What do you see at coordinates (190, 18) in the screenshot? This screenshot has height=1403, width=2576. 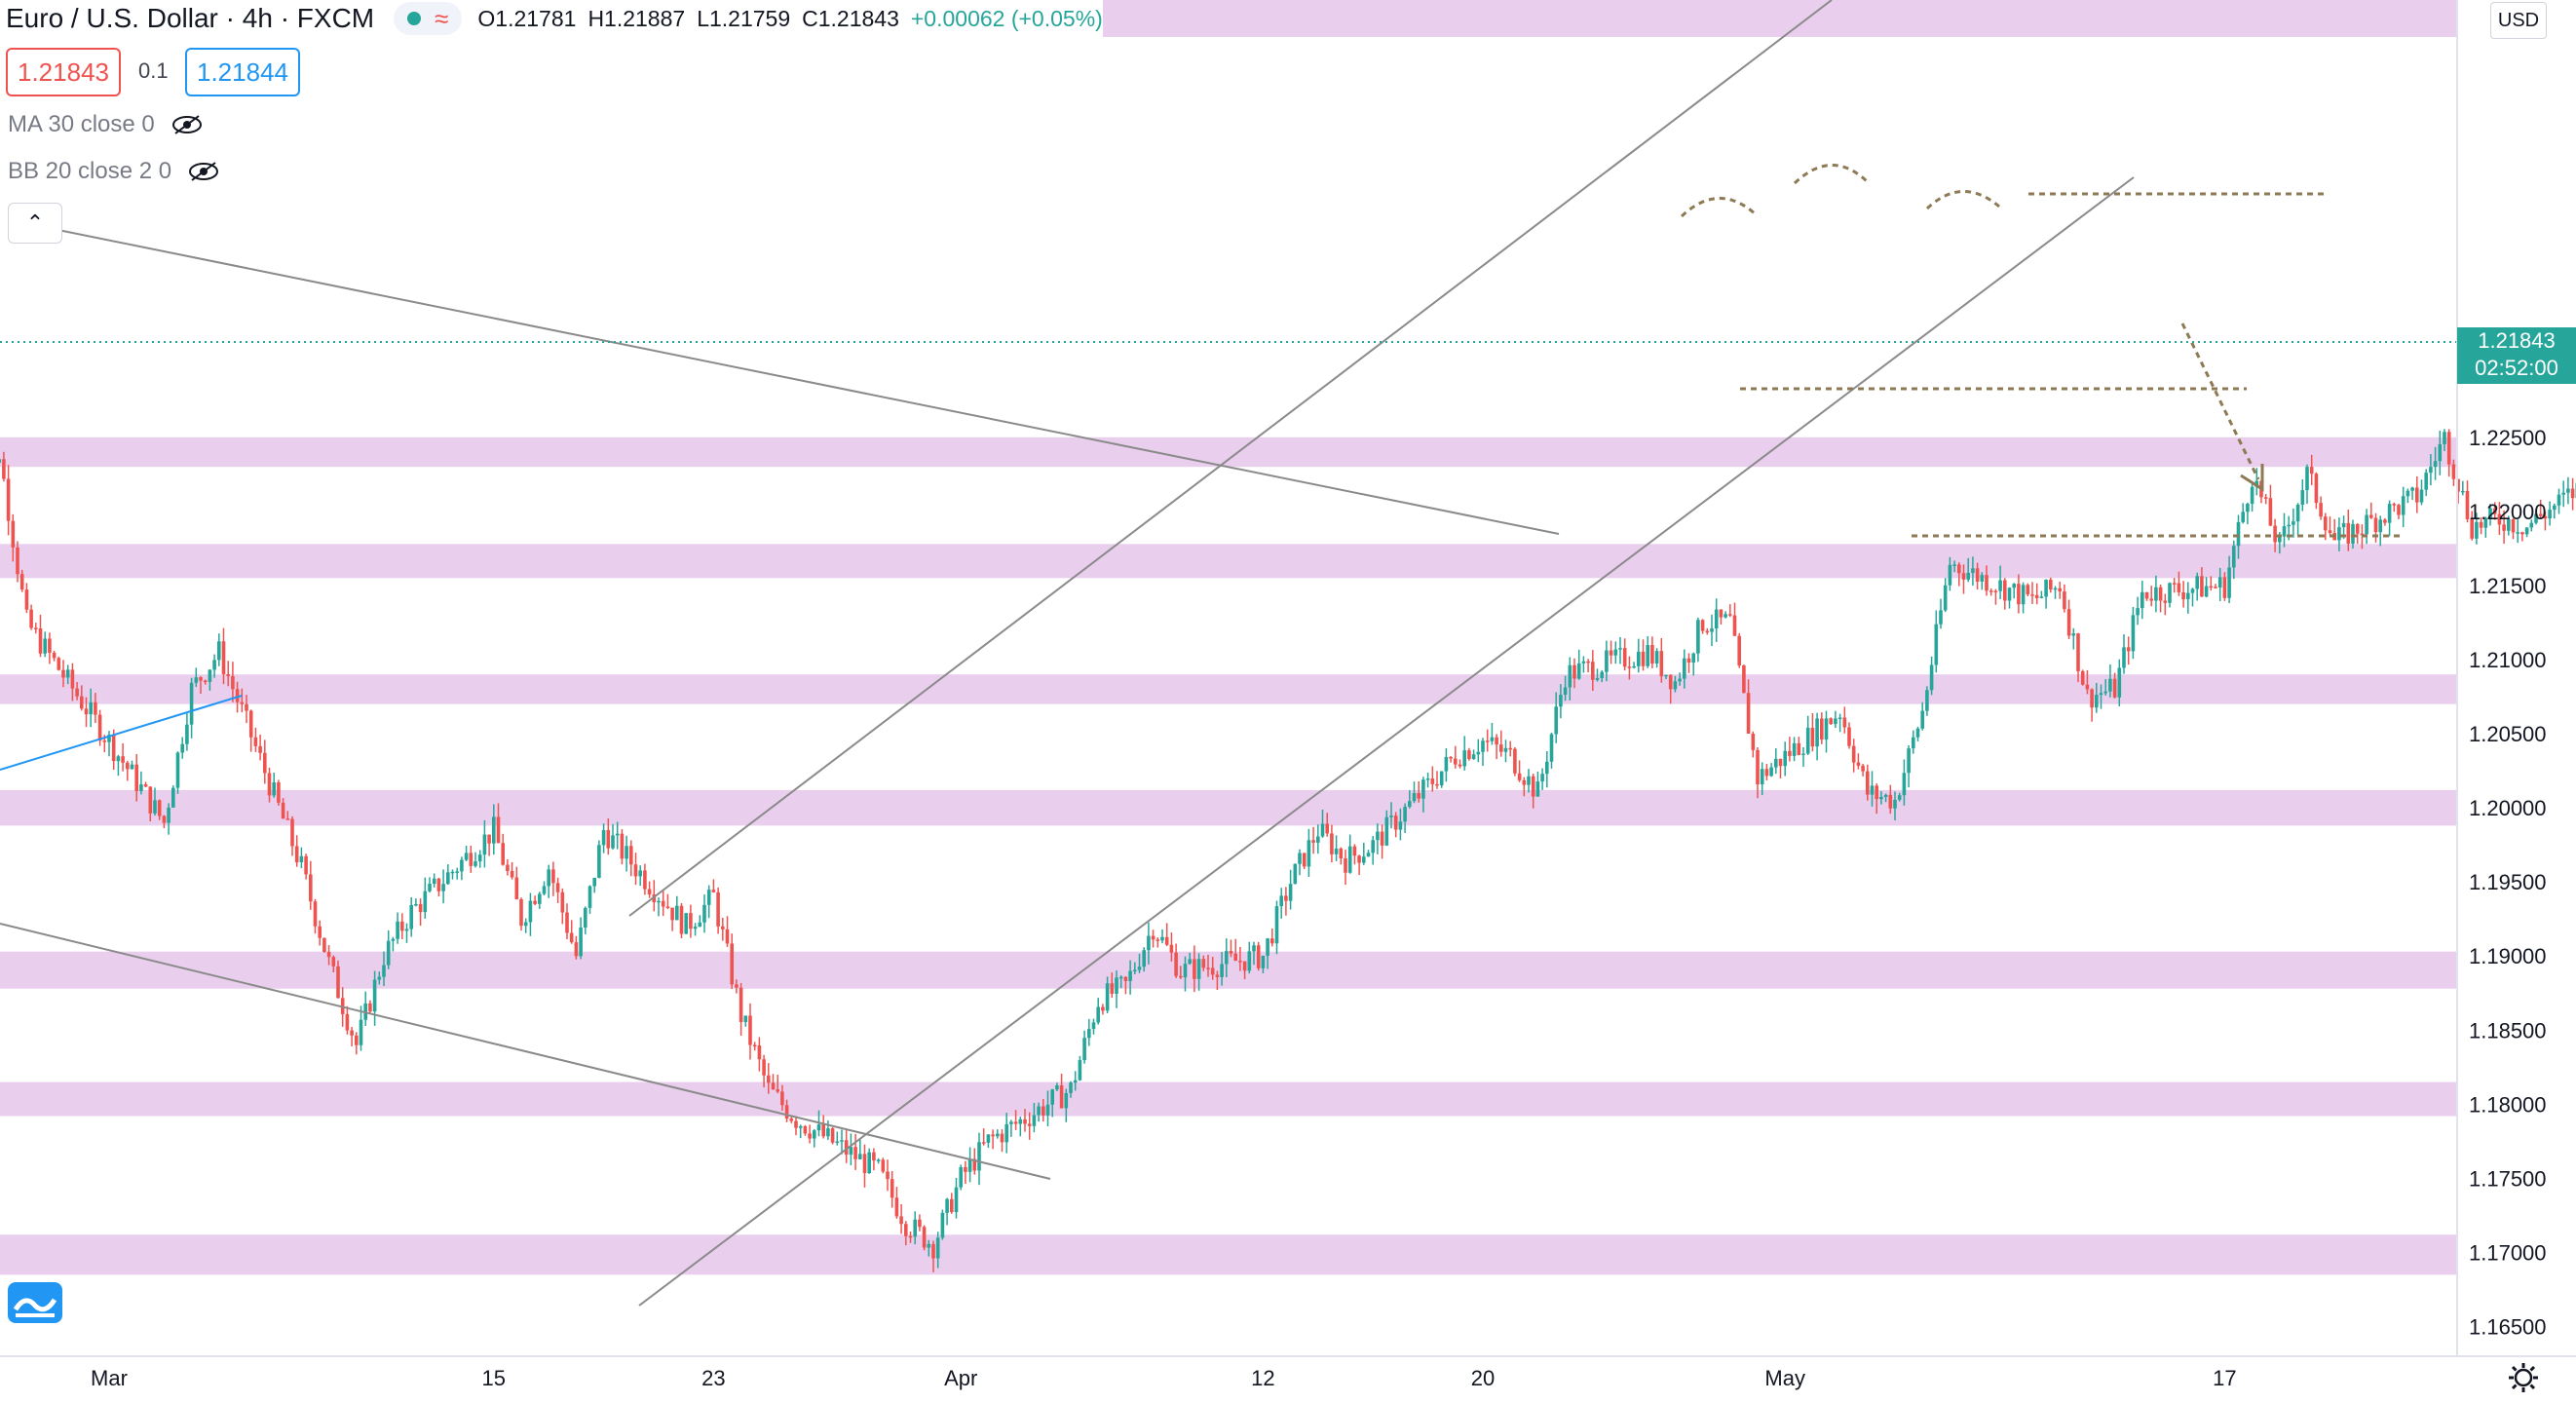 I see `symbol-title: Euro / U.S. Dollar · 4h · FXCM` at bounding box center [190, 18].